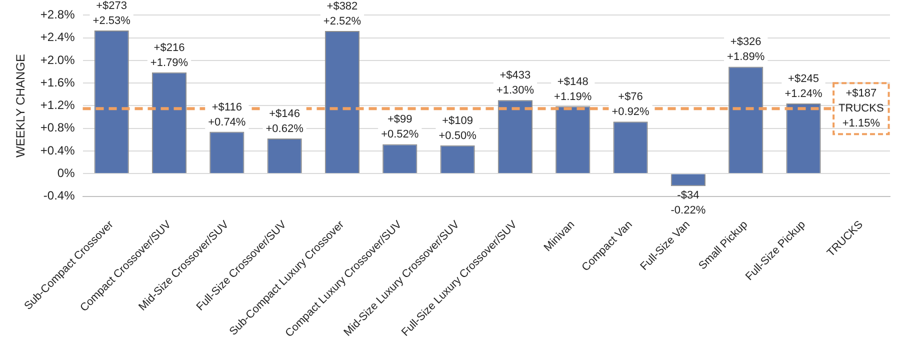  What do you see at coordinates (66, 173) in the screenshot?
I see `y-tick-label: 0%` at bounding box center [66, 173].